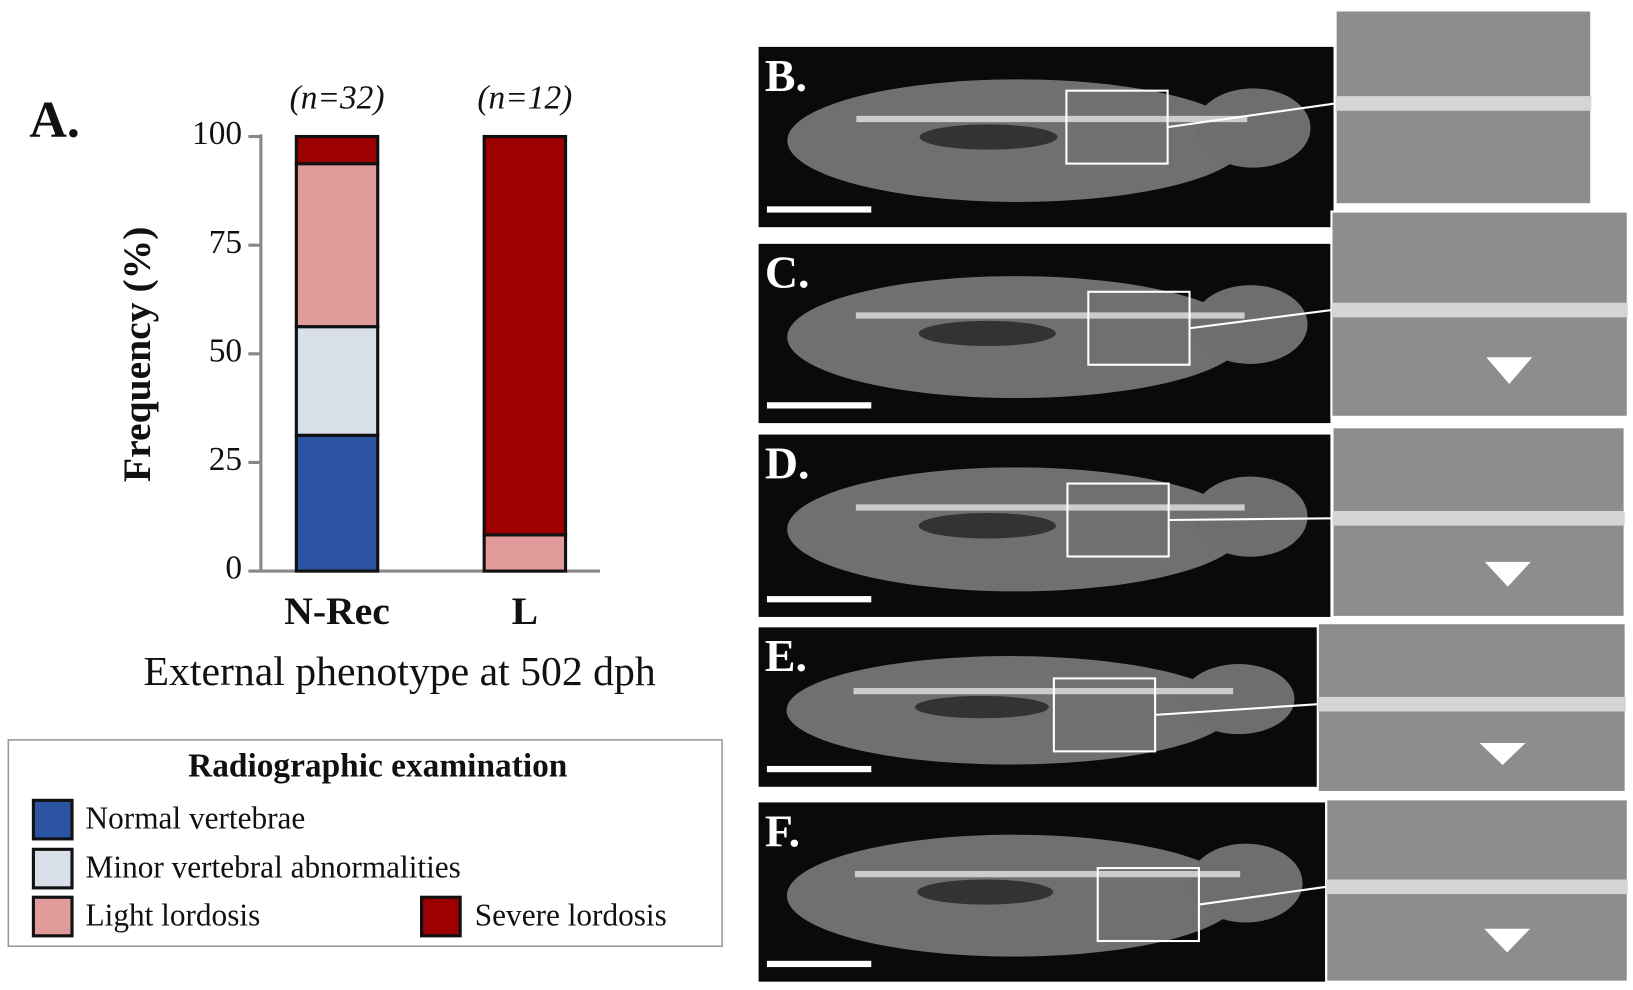  I want to click on legend-box, so click(365, 843).